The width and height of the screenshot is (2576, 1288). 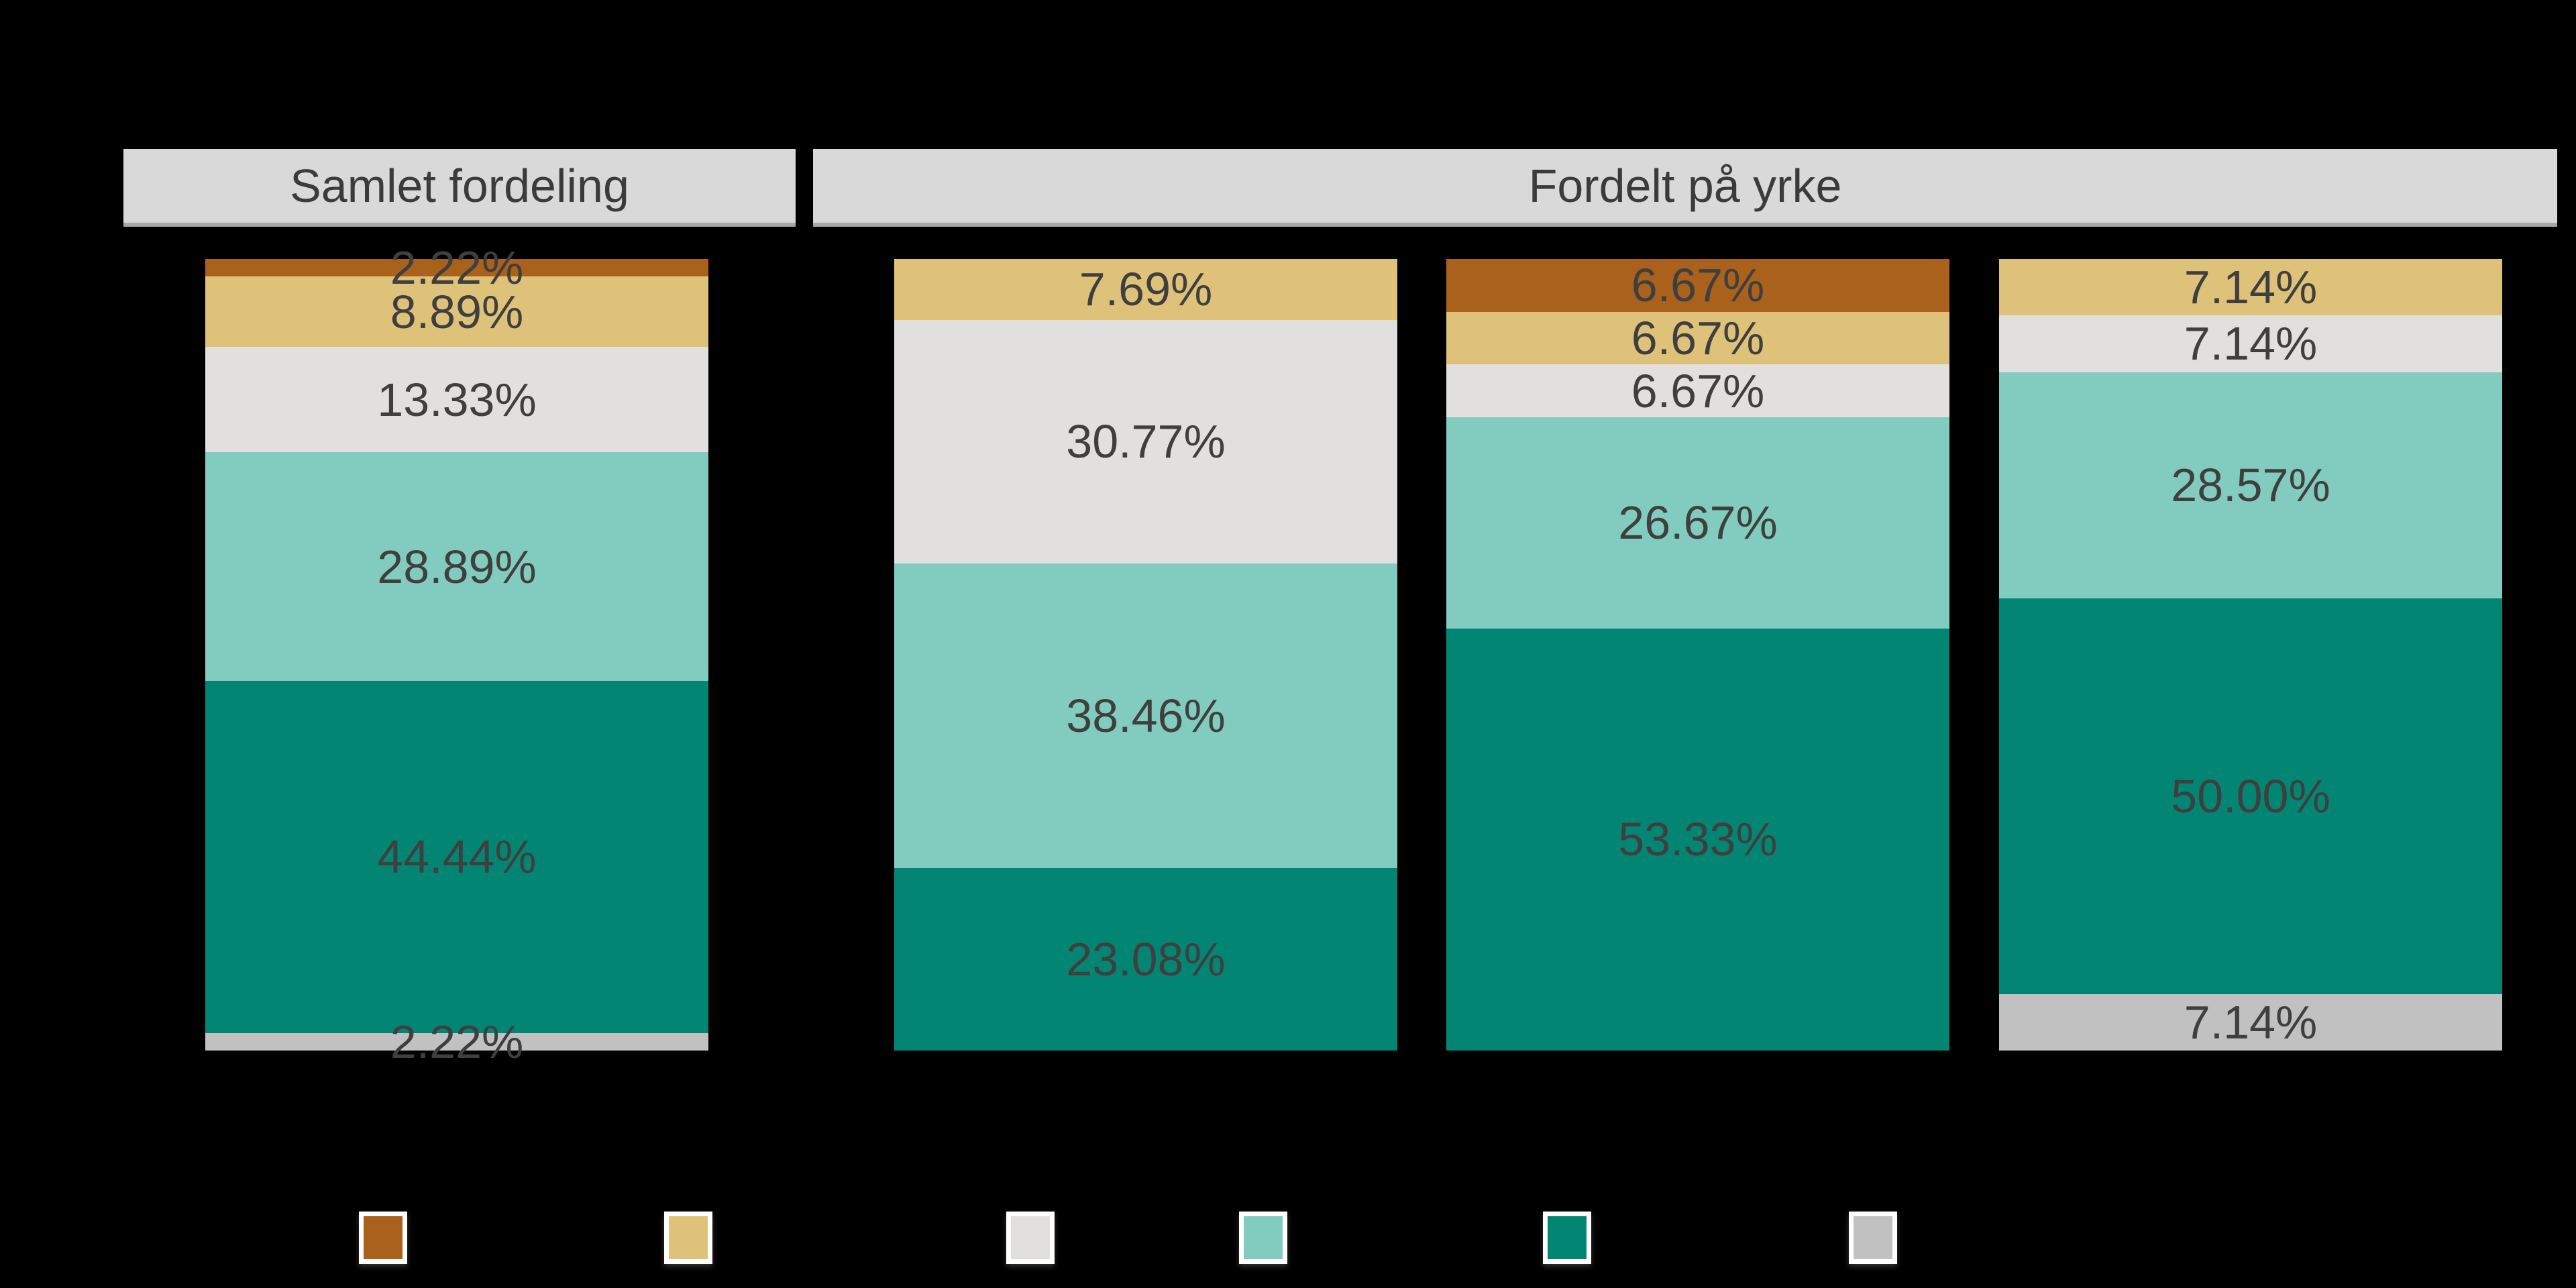 I want to click on bar-segment-tan: 7.69%, so click(x=1145, y=289).